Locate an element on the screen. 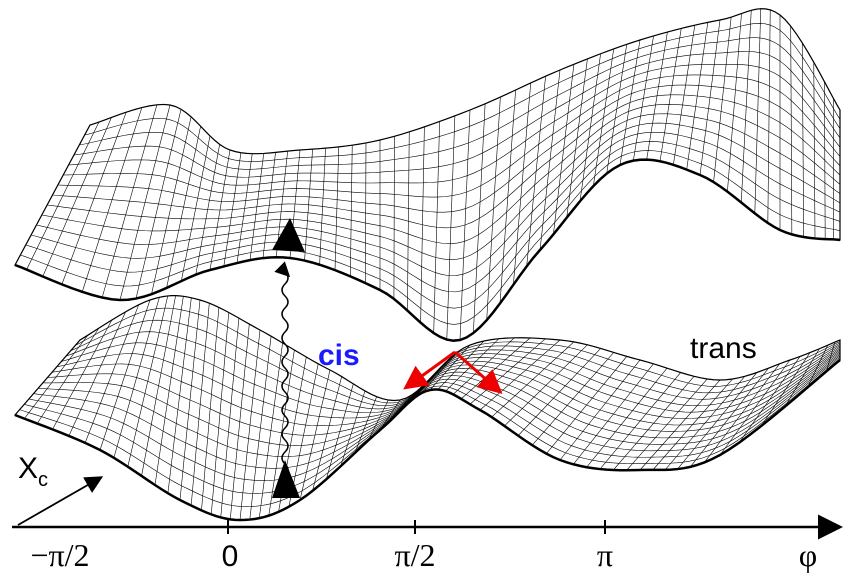  axis-label: φ is located at coordinates (808, 555).